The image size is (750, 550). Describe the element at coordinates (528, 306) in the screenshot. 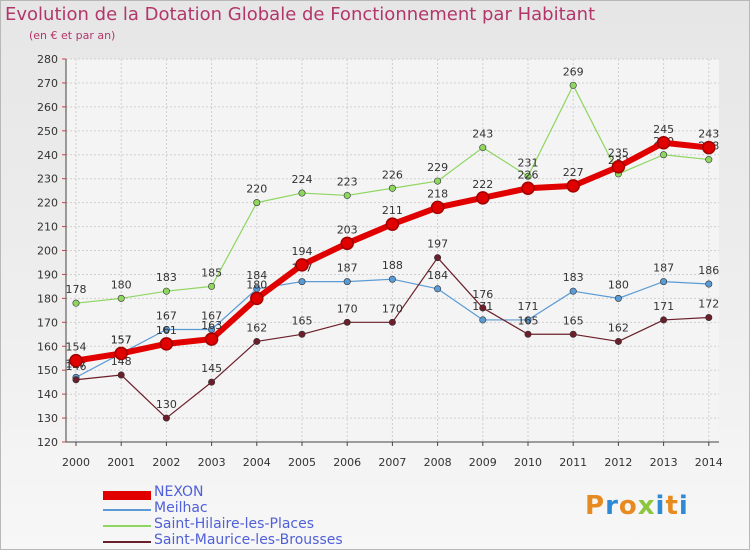

I see `data-label-meilhac: 171` at that location.